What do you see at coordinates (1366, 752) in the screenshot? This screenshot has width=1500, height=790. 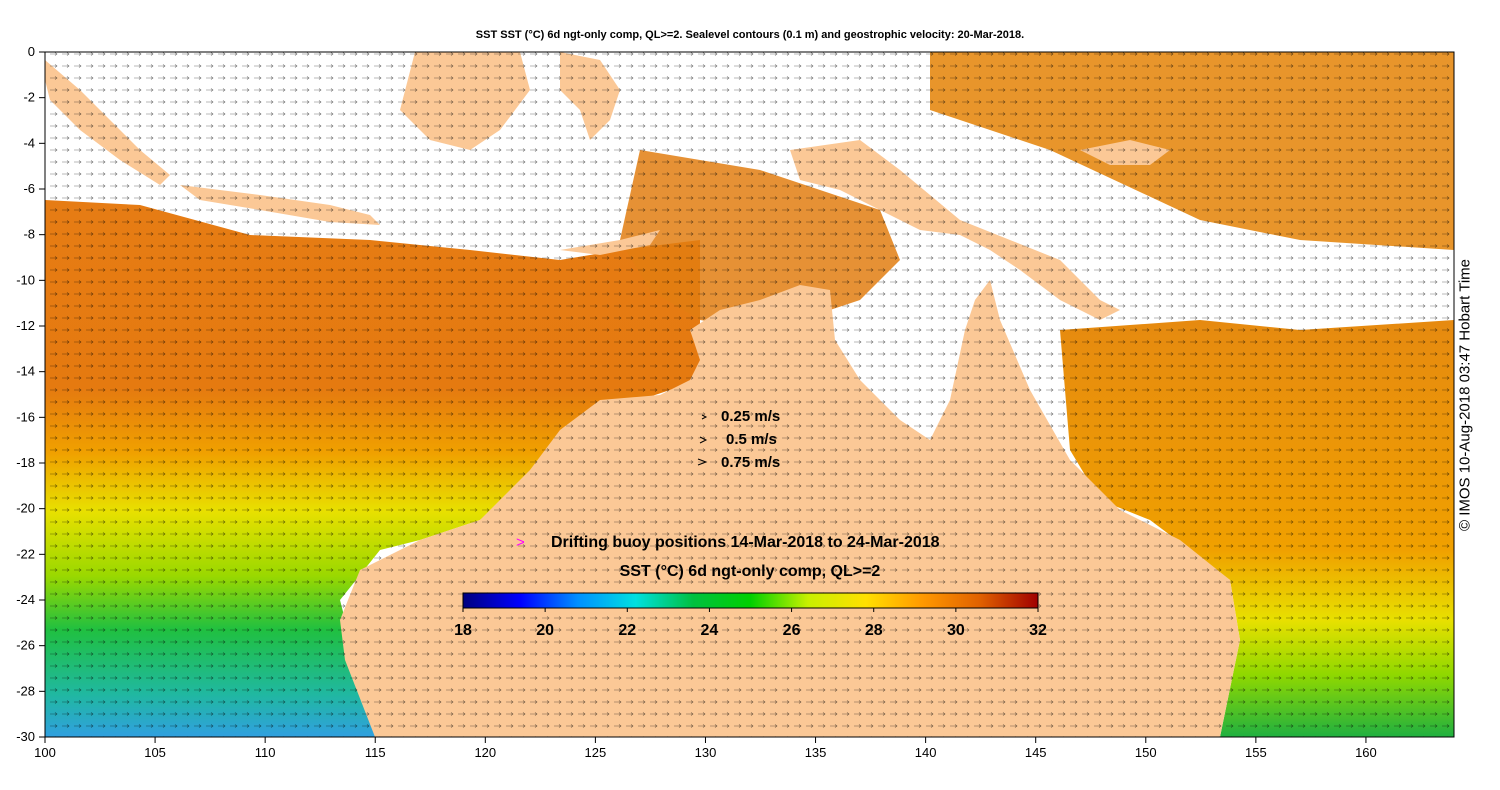 I see `x-tick-label: 160` at bounding box center [1366, 752].